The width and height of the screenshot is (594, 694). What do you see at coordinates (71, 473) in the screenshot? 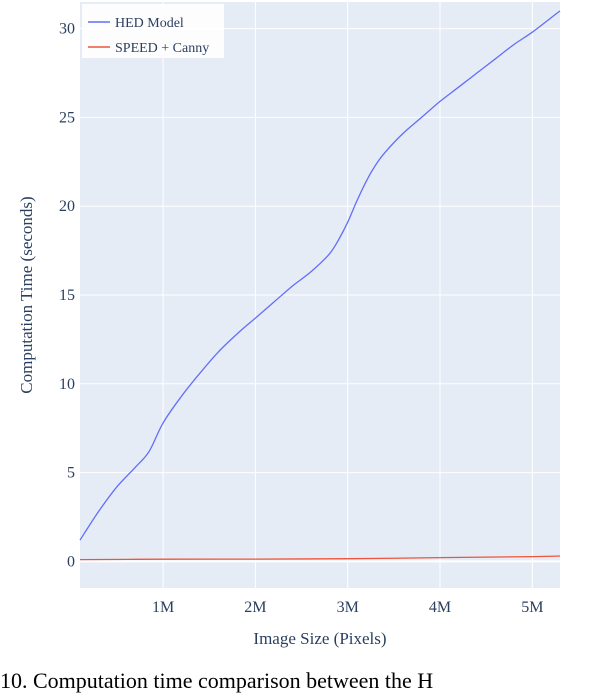
I see `y-tick-label: 5` at bounding box center [71, 473].